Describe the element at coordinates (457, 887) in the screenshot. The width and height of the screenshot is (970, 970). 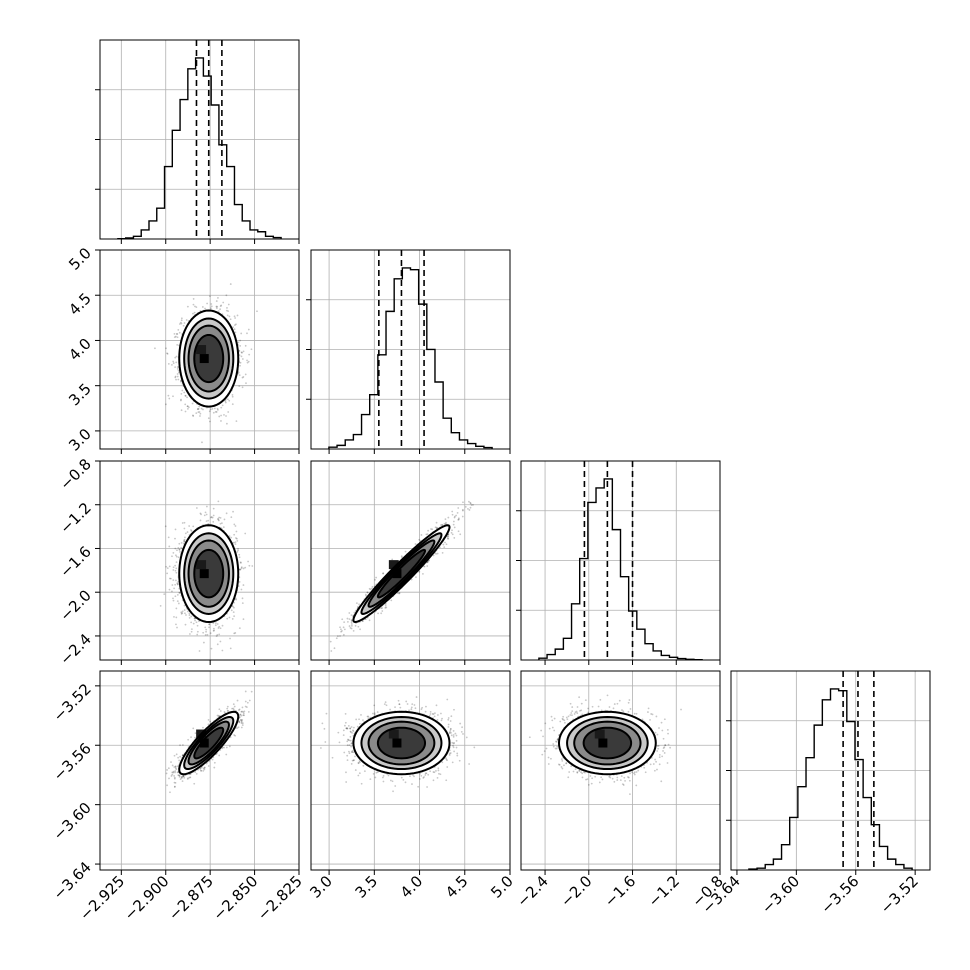
I see `x-tick-label: 4.5` at that location.